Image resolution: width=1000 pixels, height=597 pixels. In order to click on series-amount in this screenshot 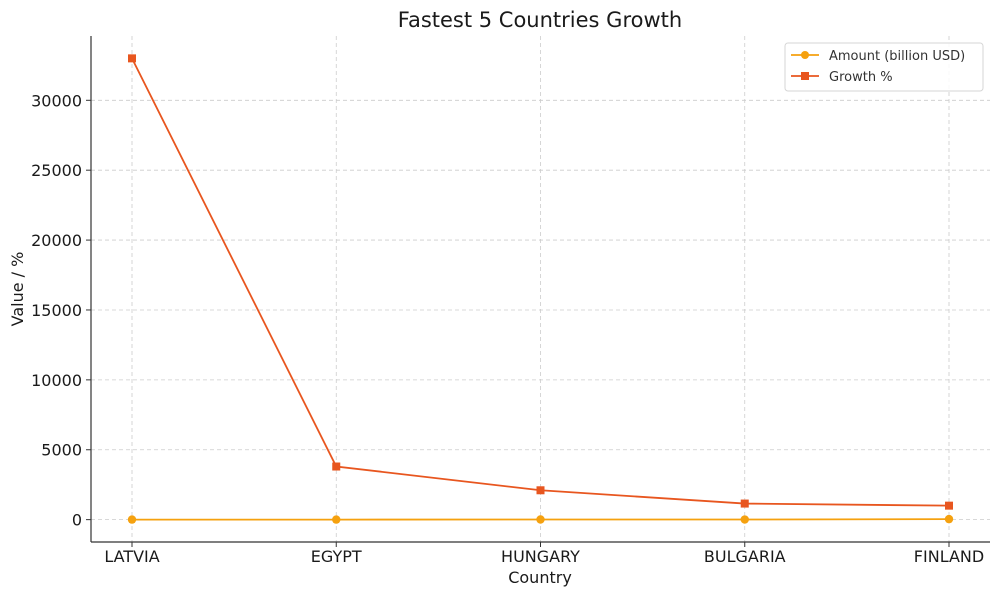, I will do `click(540, 519)`.